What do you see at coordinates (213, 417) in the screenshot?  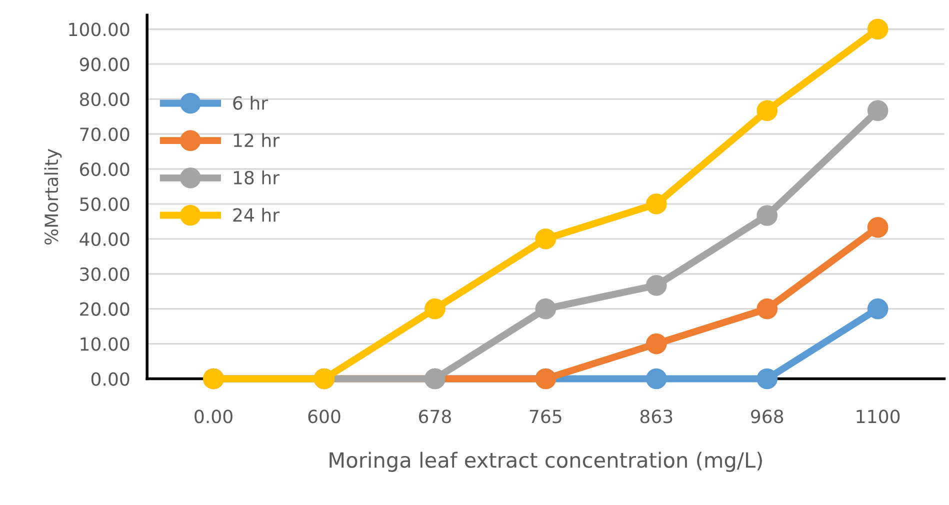 I see `x-tick-label: 0.00` at bounding box center [213, 417].